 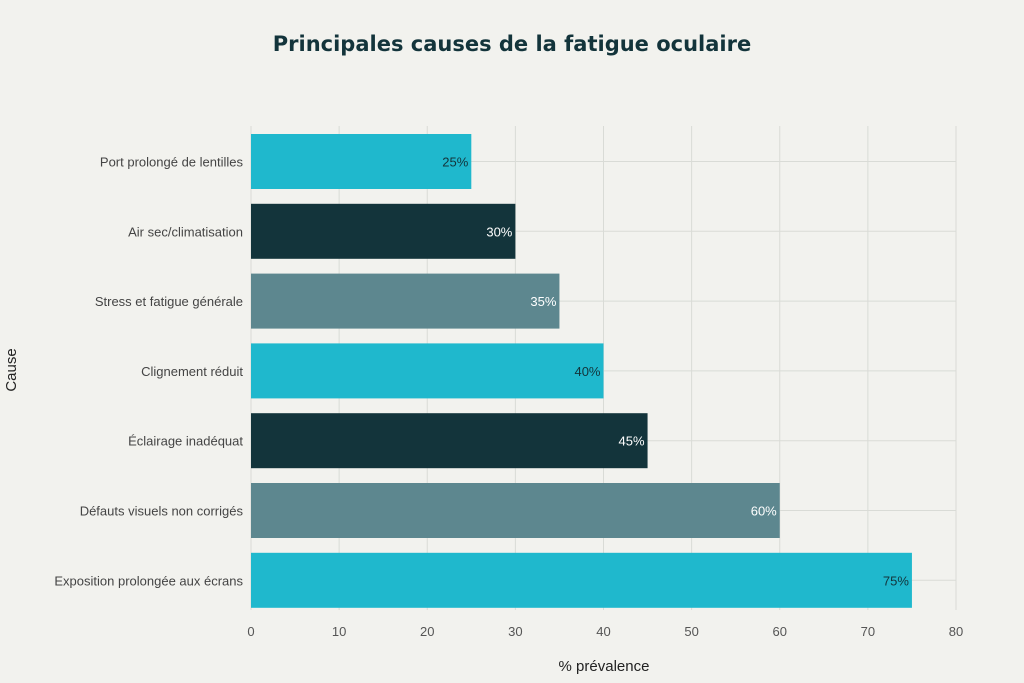 What do you see at coordinates (148, 580) in the screenshot?
I see `category-label: Exposition prolongée aux écrans` at bounding box center [148, 580].